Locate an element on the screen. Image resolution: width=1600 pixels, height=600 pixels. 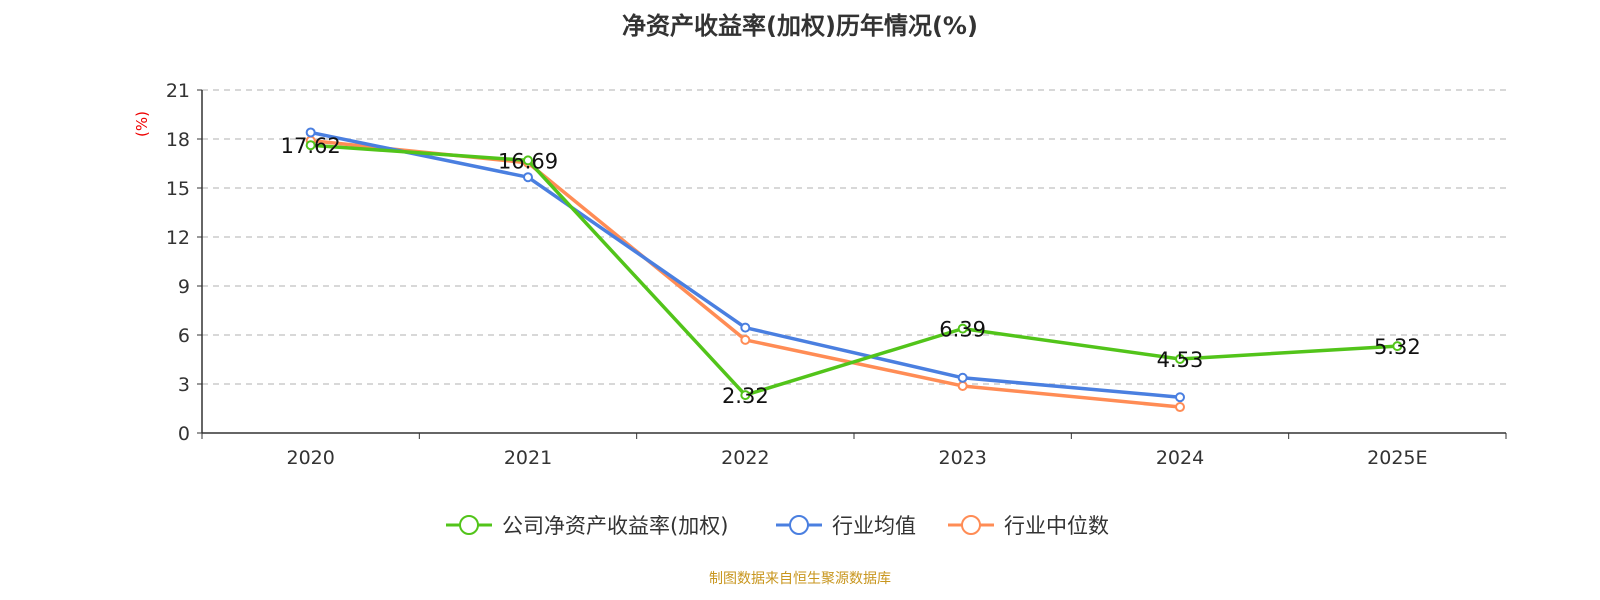
y-tick-label: 9 is located at coordinates (184, 287).